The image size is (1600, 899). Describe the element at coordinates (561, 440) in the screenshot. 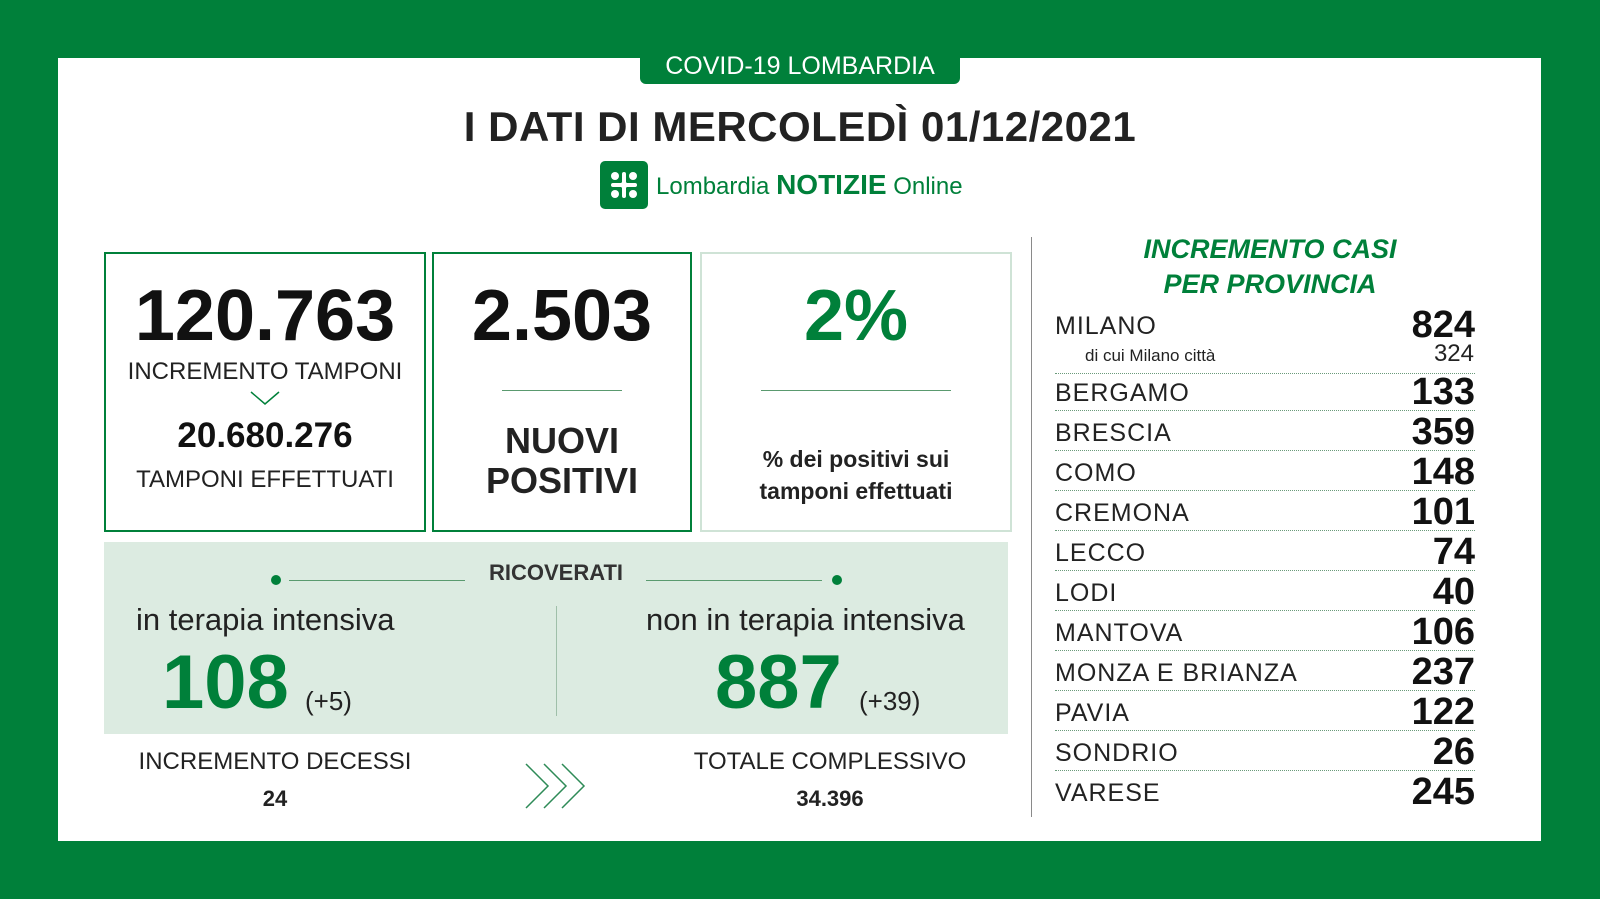

I see `nuovi-positivi-label-1: NUOVI` at that location.